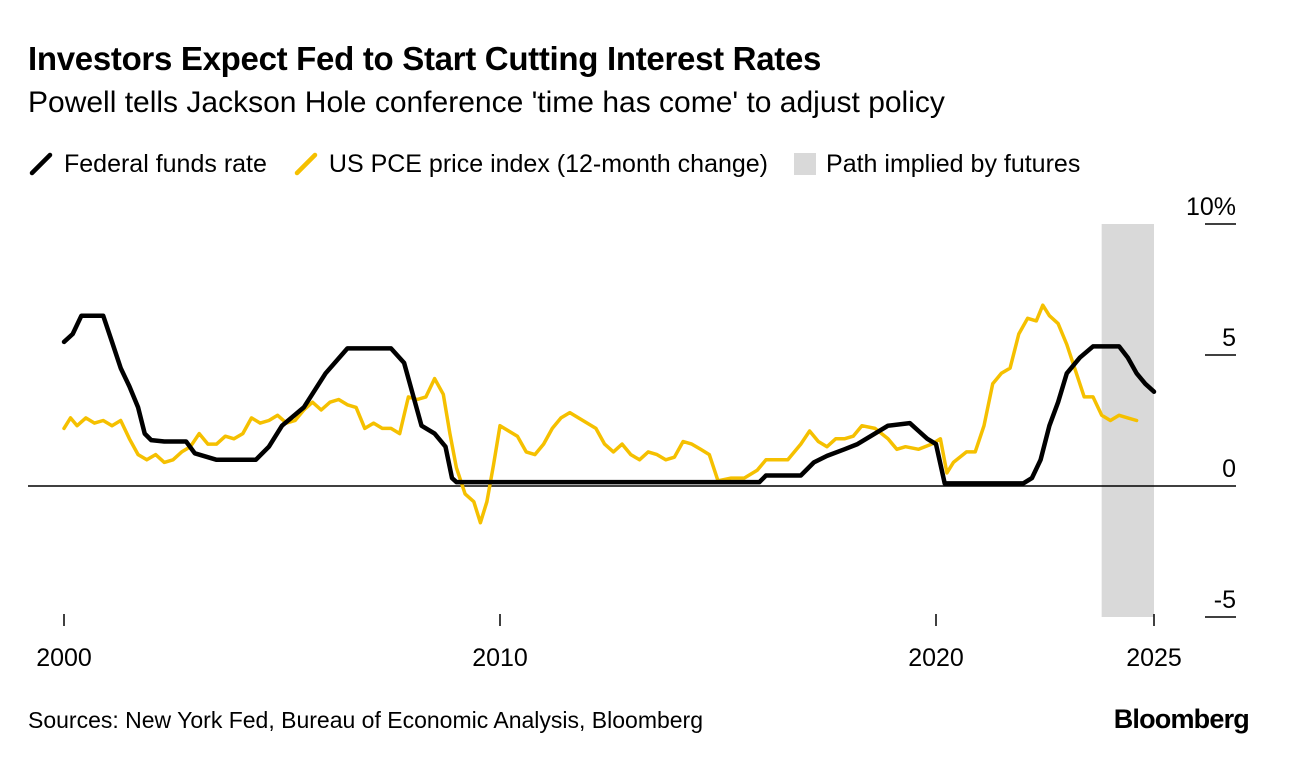 The height and width of the screenshot is (766, 1289). What do you see at coordinates (41, 164) in the screenshot?
I see `legend-line-icon-black` at bounding box center [41, 164].